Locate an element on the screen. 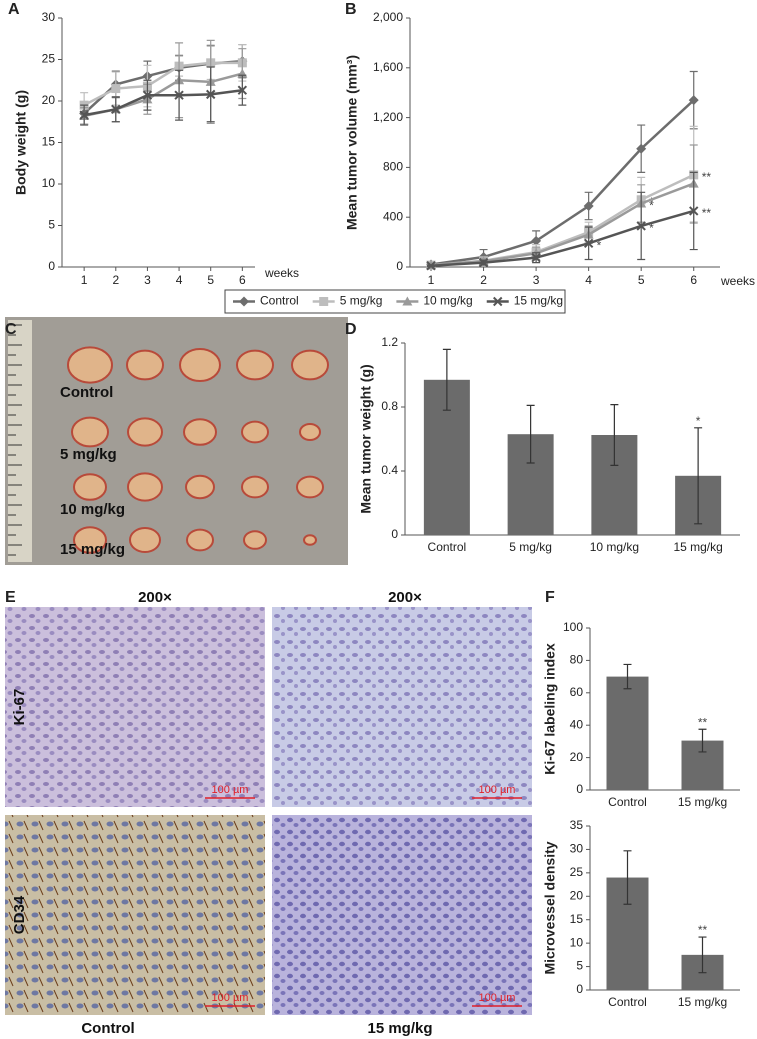  y-tick-label: 35 is located at coordinates (577, 825).